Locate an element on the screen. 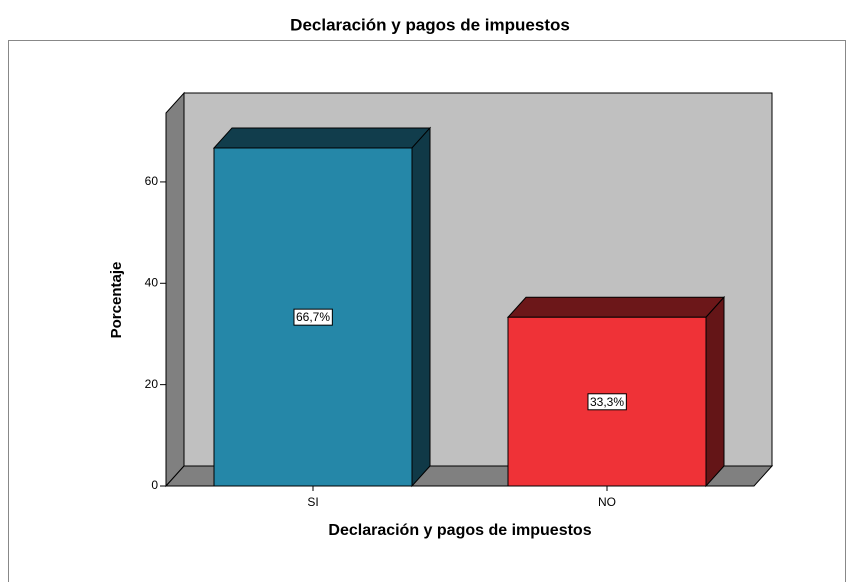 This screenshot has width=849, height=582. y-axis-label: Porcentaje is located at coordinates (116, 300).